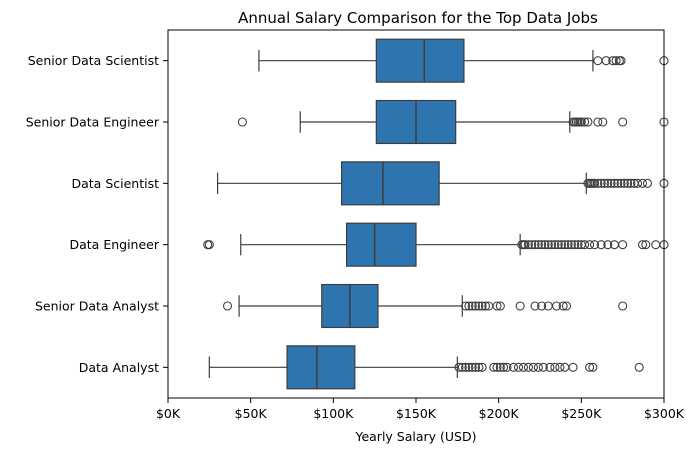 The height and width of the screenshot is (453, 696). I want to click on x-tick-label: $150K, so click(416, 413).